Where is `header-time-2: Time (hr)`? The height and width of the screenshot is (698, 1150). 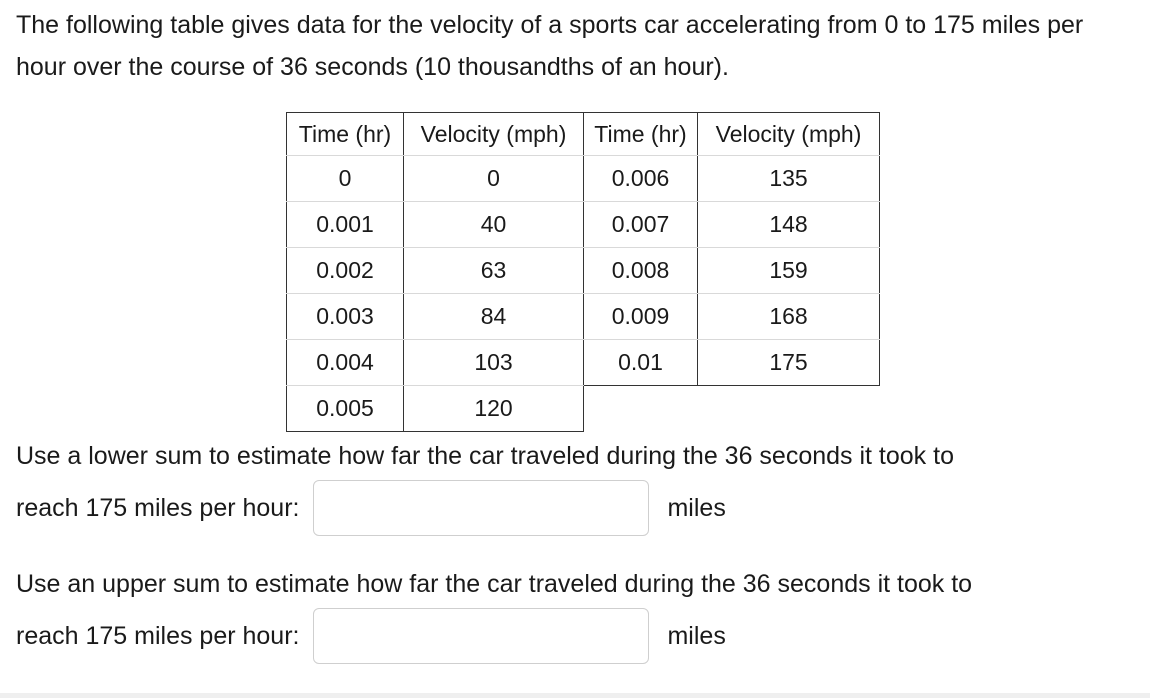
header-time-2: Time (hr) is located at coordinates (640, 134).